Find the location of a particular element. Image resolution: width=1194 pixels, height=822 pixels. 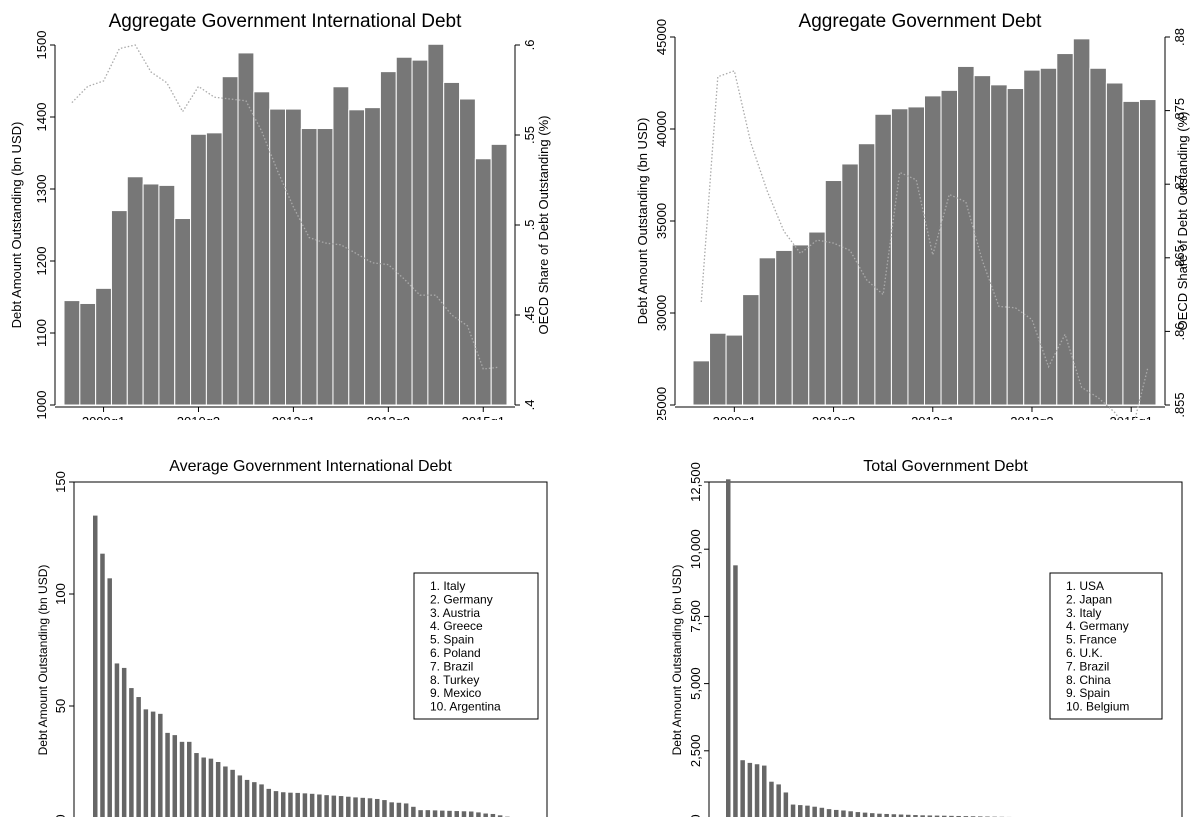

x-tick-label: 2013q3 is located at coordinates (1031, 417).